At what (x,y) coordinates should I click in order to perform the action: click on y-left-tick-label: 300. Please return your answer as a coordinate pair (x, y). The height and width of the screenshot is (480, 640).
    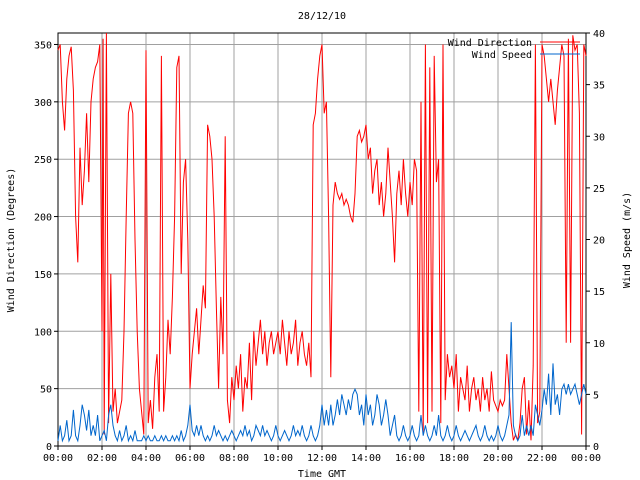
    Looking at the image, I should click on (43, 103).